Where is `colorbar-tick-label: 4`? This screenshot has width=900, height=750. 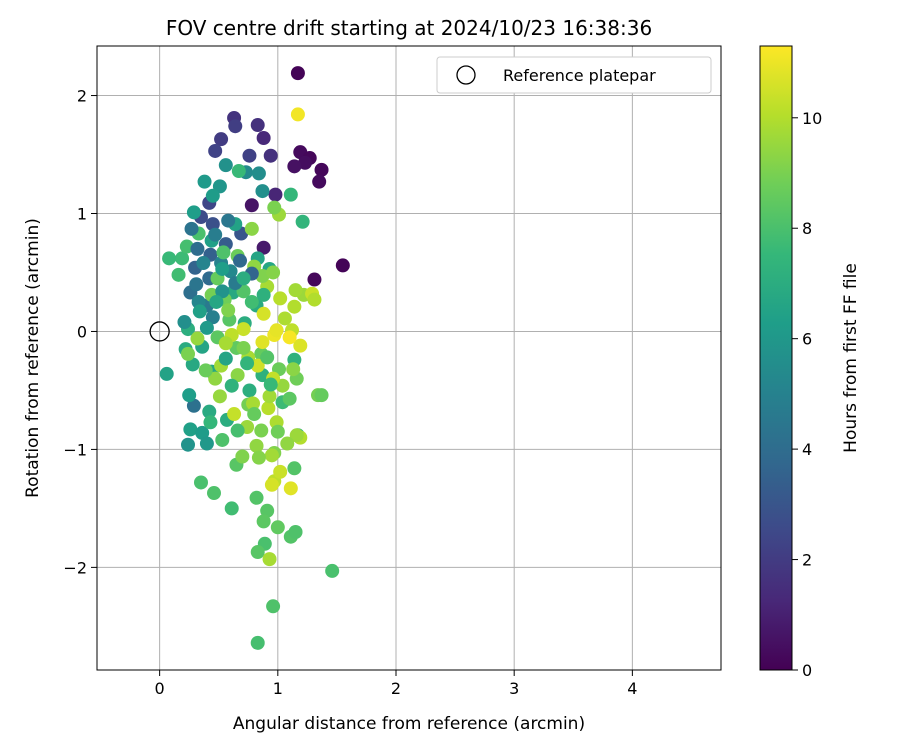
colorbar-tick-label: 4 is located at coordinates (807, 449).